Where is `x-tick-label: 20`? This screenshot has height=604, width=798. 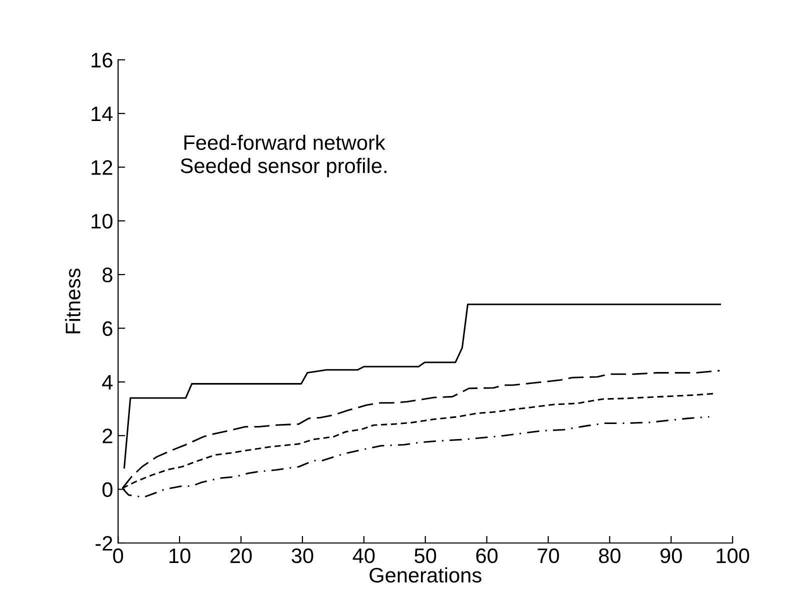
x-tick-label: 20 is located at coordinates (241, 556).